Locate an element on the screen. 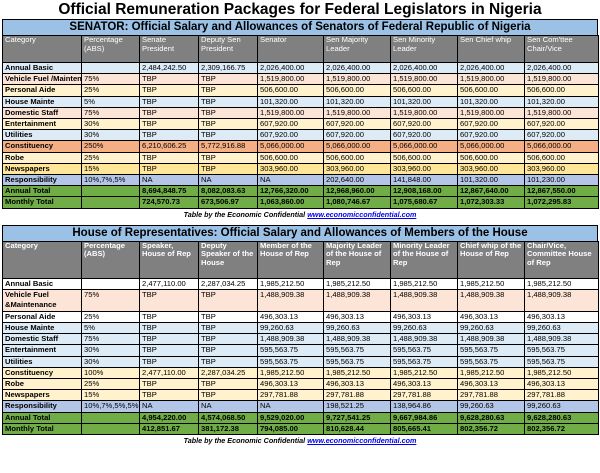  table-cell: 412,851.67 is located at coordinates (169, 429).